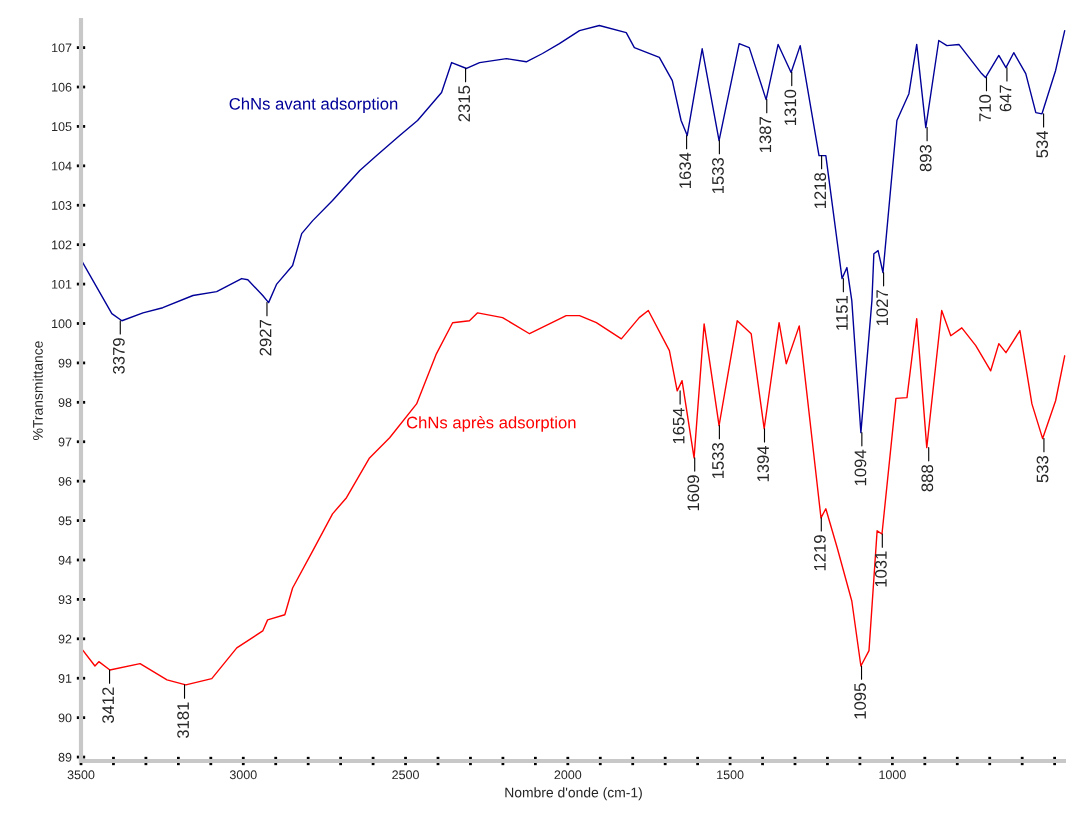 The image size is (1066, 813). Describe the element at coordinates (65, 718) in the screenshot. I see `y-tick-label: 90` at that location.